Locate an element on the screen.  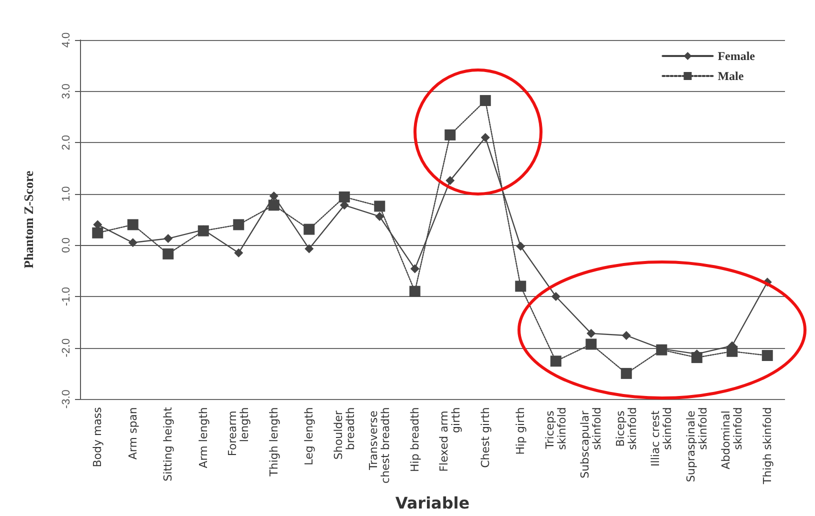
x-tick-label: Thigh length is located at coordinates (273, 442).